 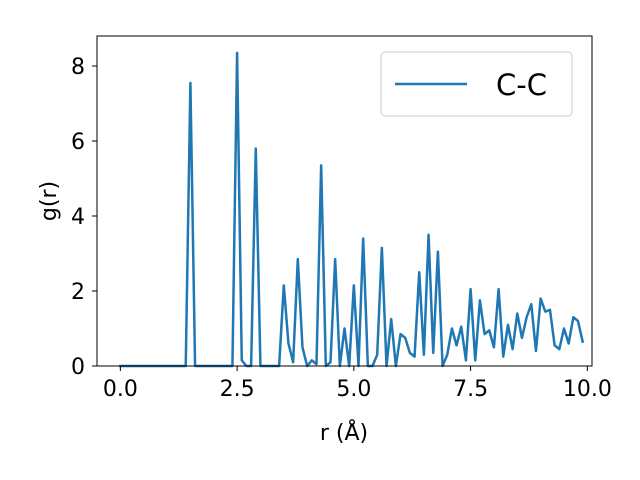 What do you see at coordinates (78, 292) in the screenshot?
I see `y-tick-label: 2` at bounding box center [78, 292].